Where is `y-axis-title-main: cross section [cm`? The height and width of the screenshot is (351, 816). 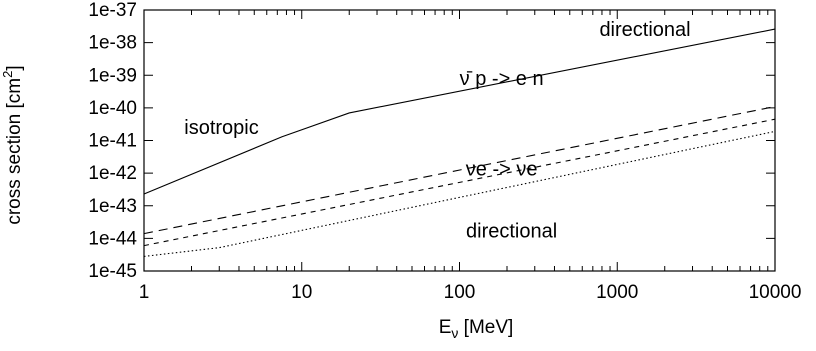
y-axis-title-main: cross section [cm is located at coordinates (14, 151).